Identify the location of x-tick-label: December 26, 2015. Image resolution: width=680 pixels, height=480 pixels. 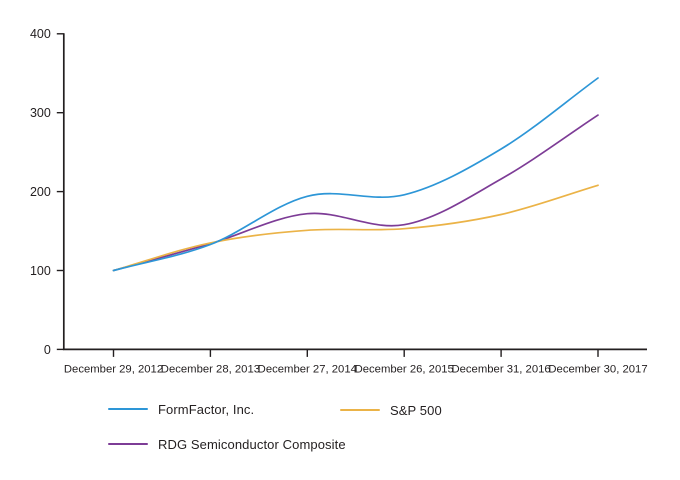
(404, 370).